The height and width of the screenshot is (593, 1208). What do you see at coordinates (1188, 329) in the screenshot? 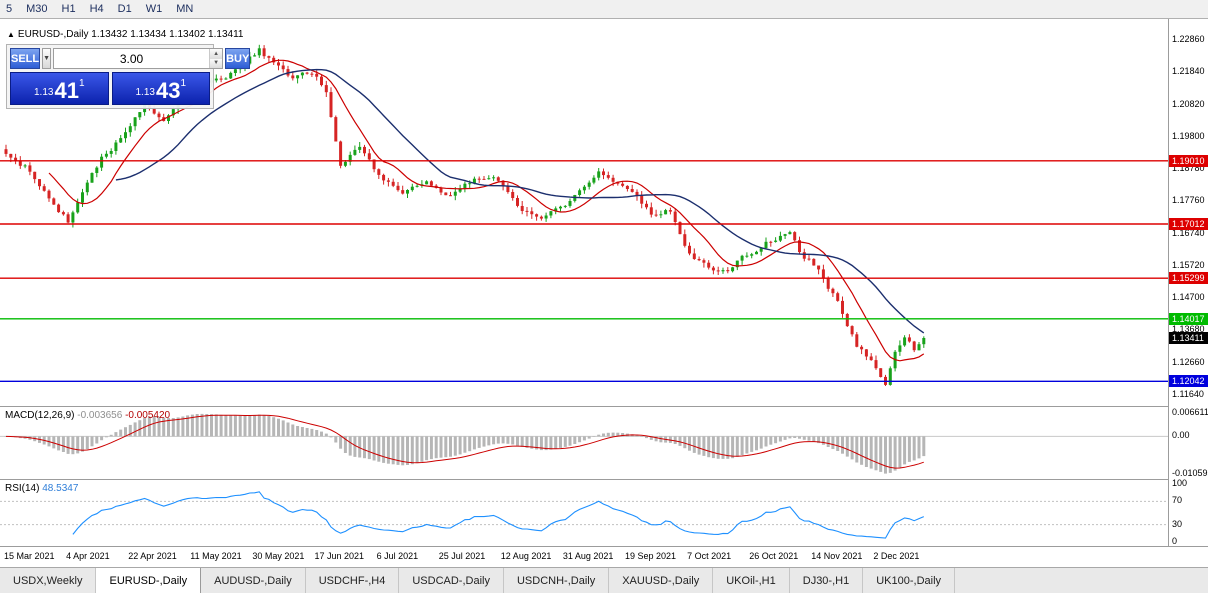
I see `axis-tick-label: 1.13680` at bounding box center [1188, 329].